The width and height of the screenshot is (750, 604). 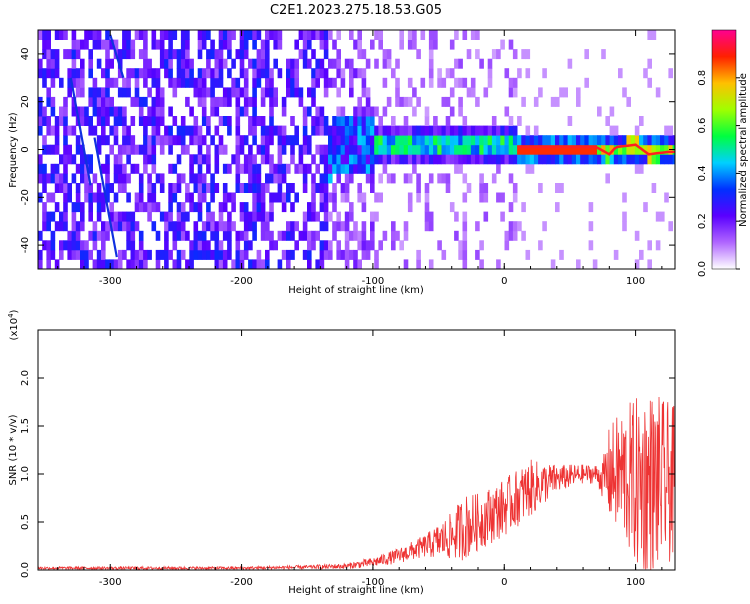 I want to click on x-tick-label: -300, so click(x=110, y=281).